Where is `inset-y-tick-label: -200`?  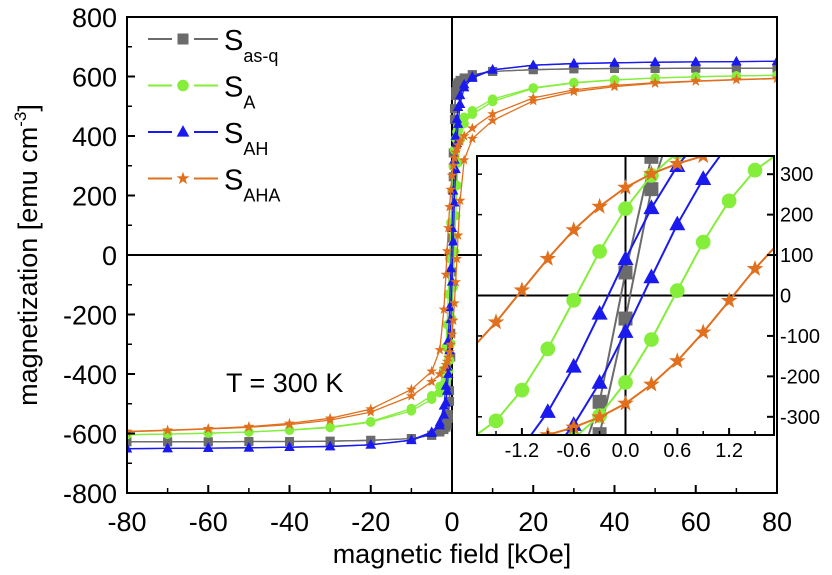 inset-y-tick-label: -200 is located at coordinates (800, 377).